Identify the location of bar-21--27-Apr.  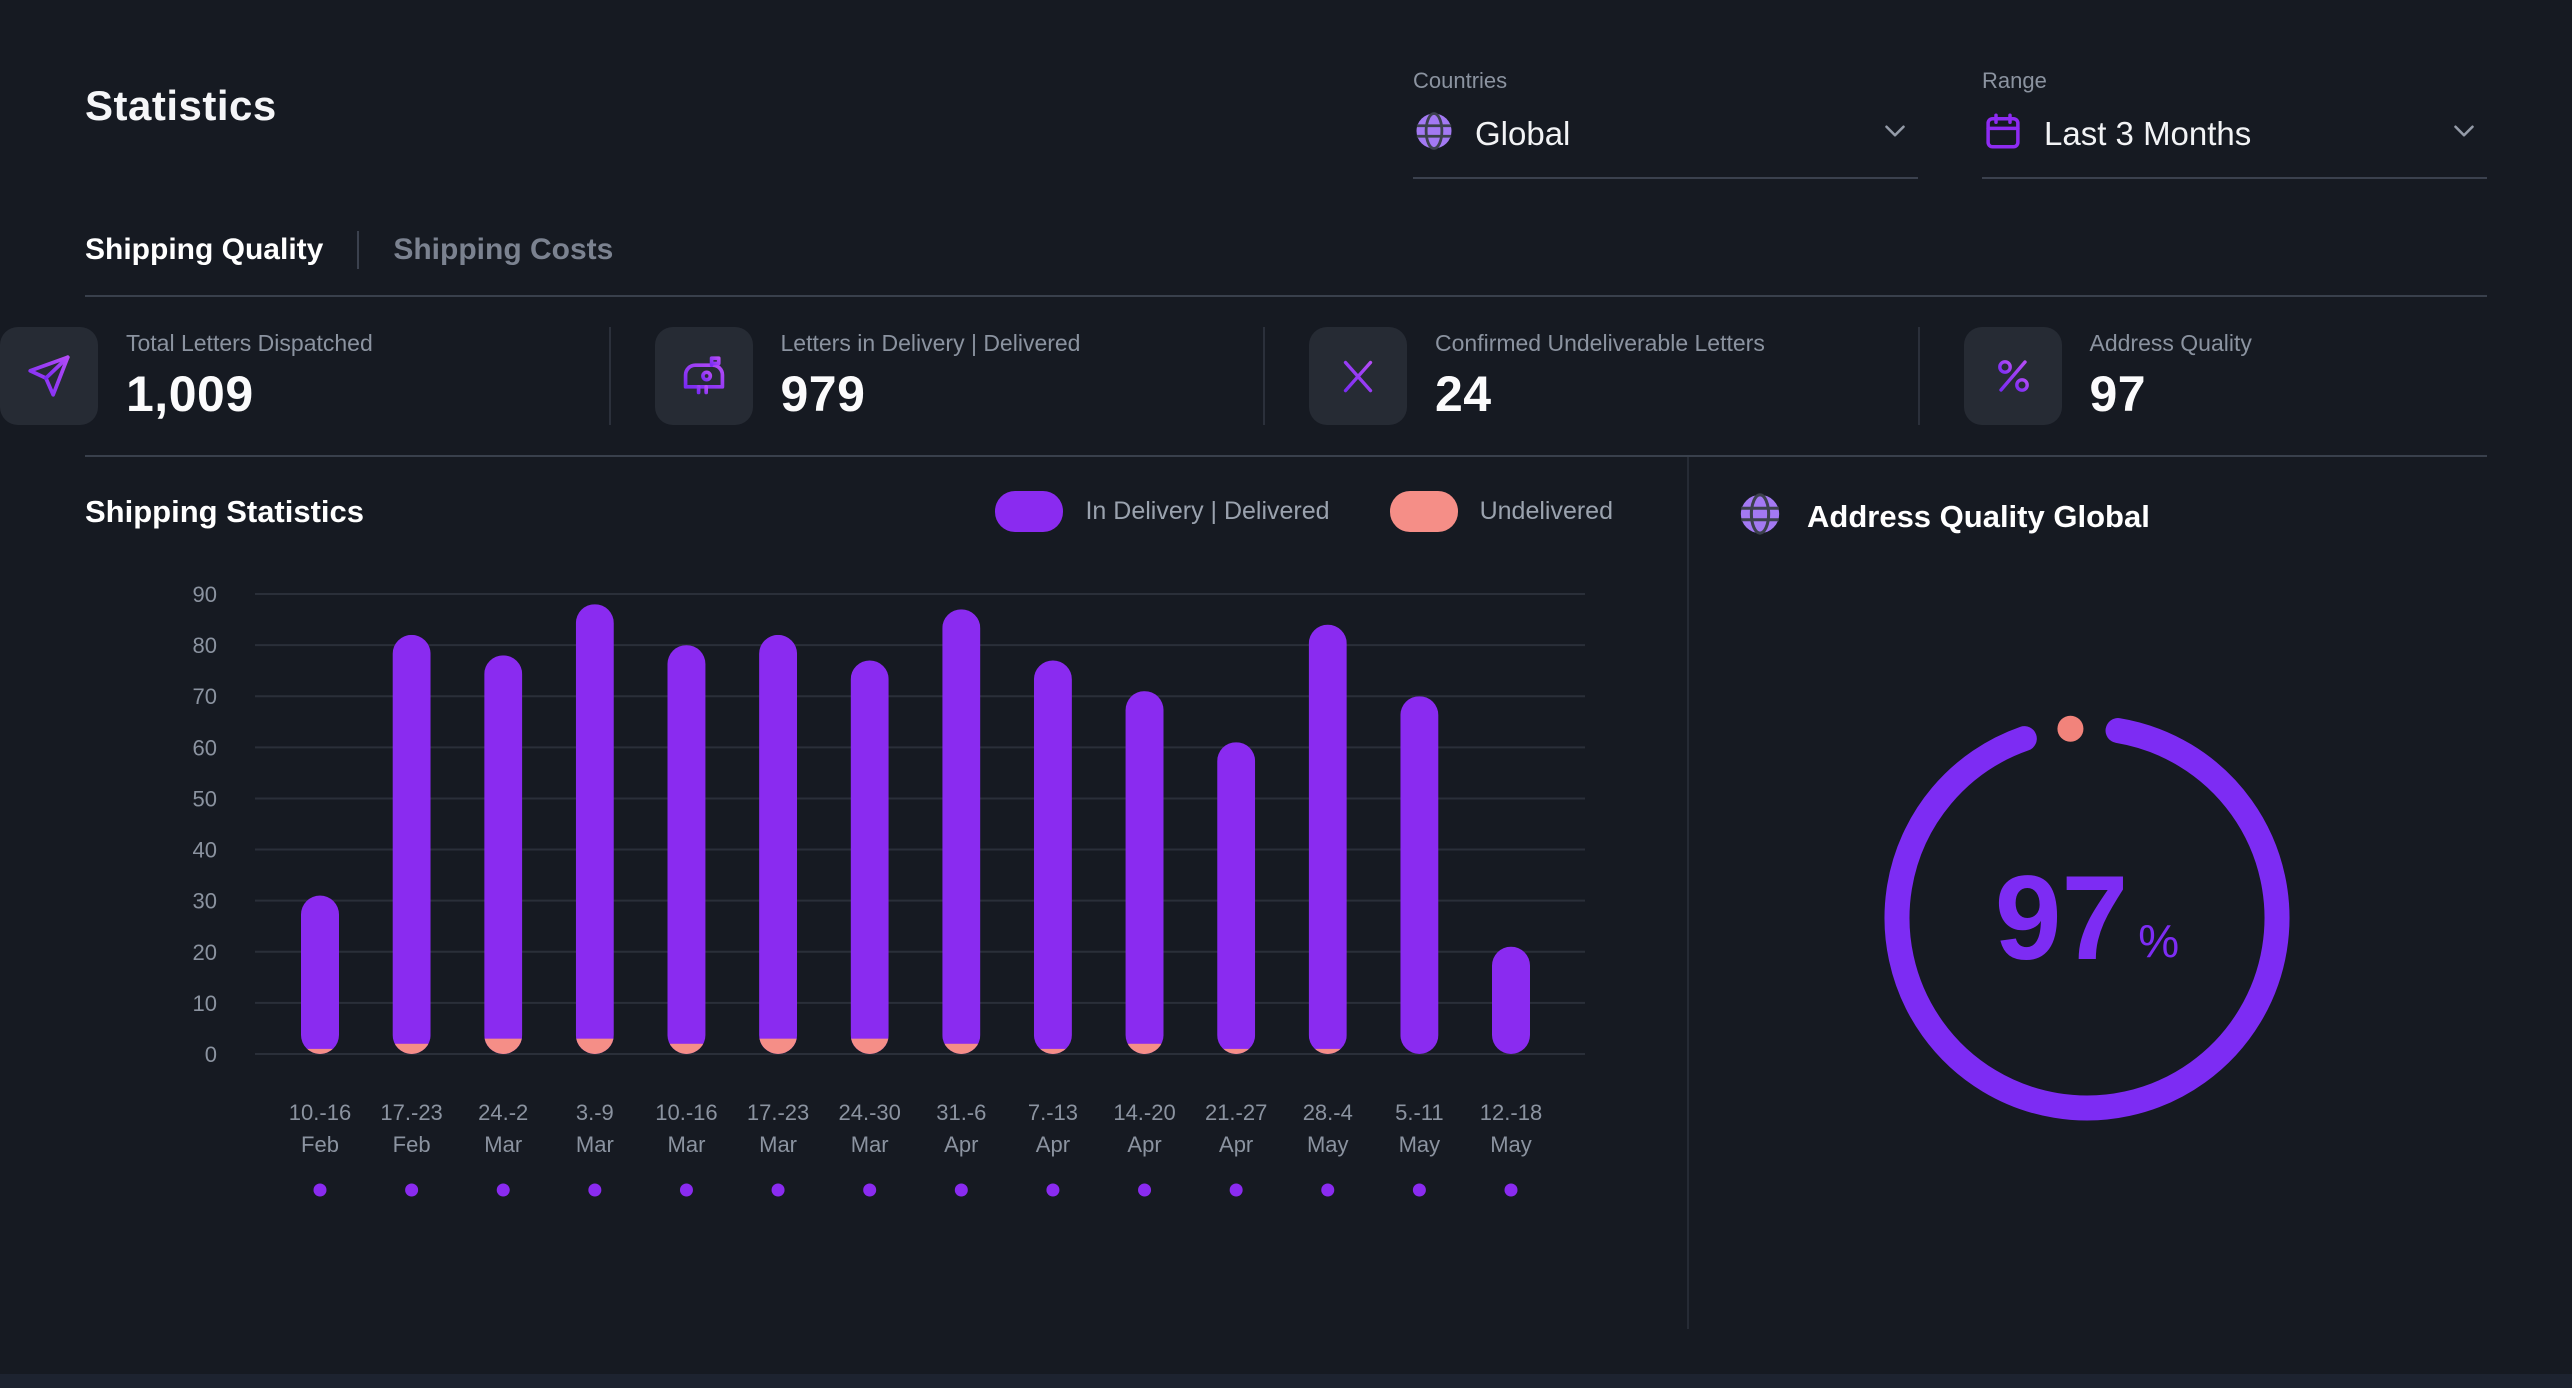
(1236, 900).